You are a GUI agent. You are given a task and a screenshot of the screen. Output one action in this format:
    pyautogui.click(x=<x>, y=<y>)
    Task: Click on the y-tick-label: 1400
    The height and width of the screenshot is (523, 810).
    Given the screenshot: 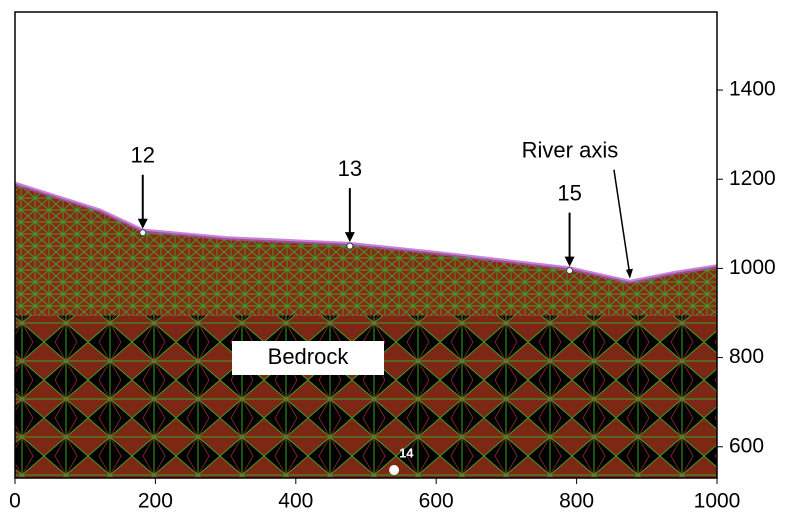 What is the action you would take?
    pyautogui.click(x=752, y=89)
    